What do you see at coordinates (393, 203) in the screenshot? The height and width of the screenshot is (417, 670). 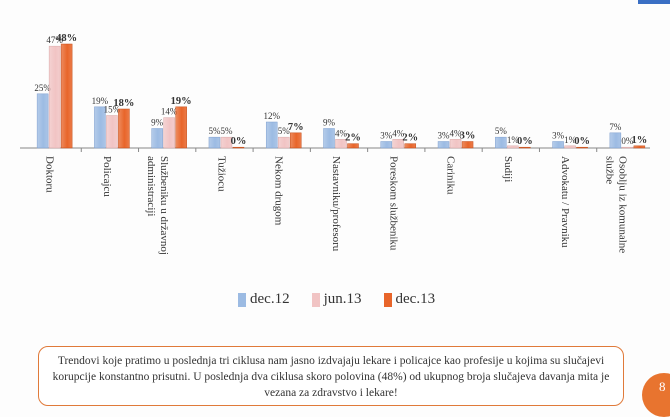 I see `x-tick-label: Poreskom službeniku` at bounding box center [393, 203].